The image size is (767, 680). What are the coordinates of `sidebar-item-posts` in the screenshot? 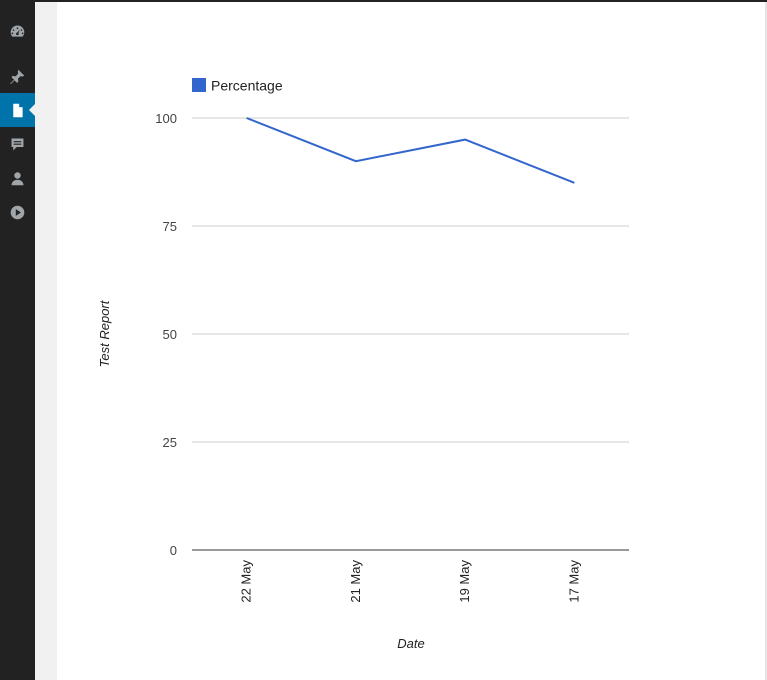 It's located at (17, 76).